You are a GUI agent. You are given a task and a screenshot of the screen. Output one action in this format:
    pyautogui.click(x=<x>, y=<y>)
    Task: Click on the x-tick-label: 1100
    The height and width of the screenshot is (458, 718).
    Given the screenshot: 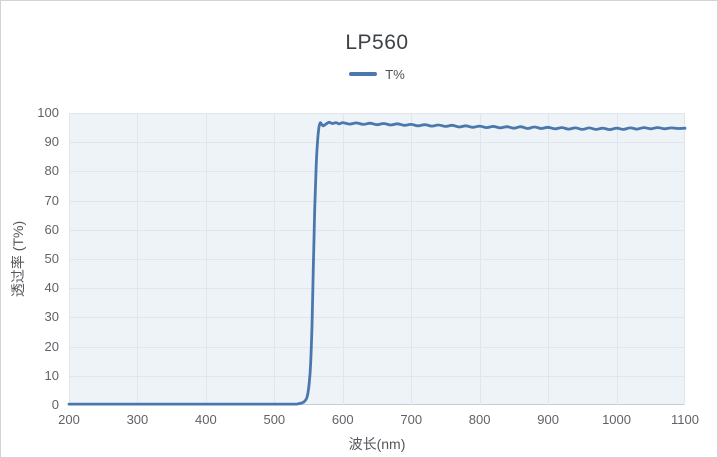 What is the action you would take?
    pyautogui.click(x=685, y=419)
    